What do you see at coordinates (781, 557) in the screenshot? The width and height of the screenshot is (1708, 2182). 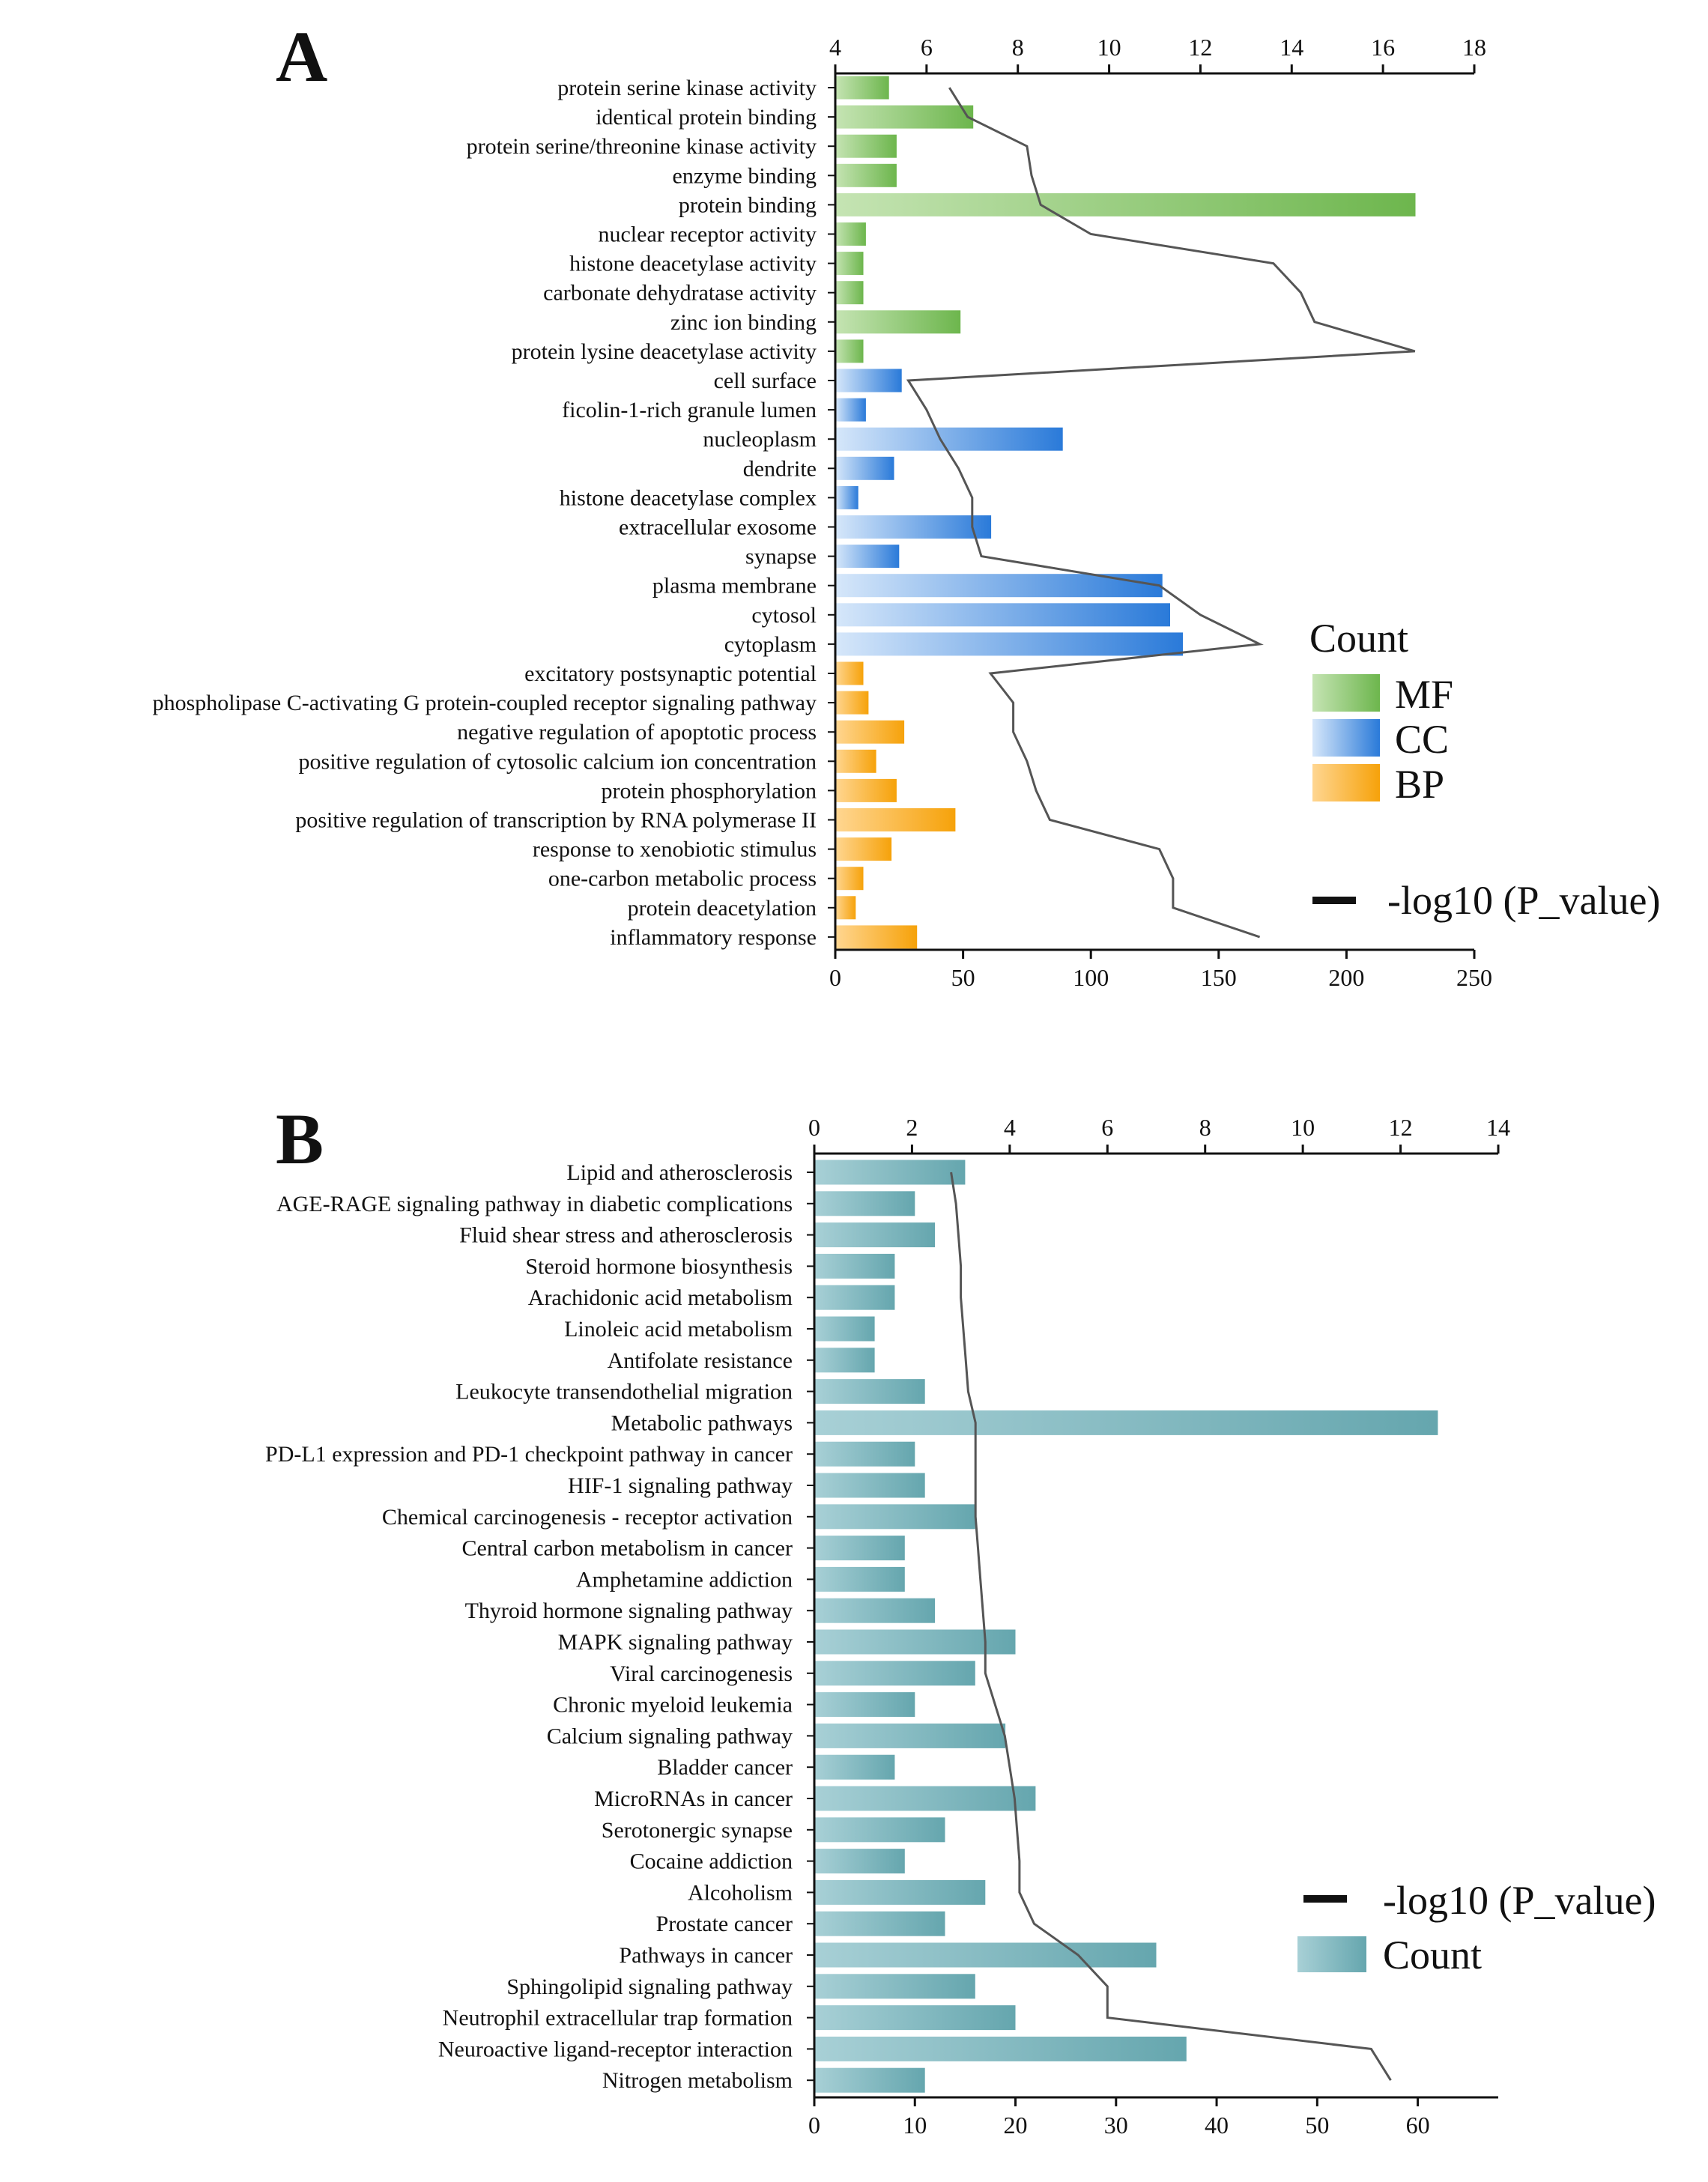 I see `category-label: synapse` at bounding box center [781, 557].